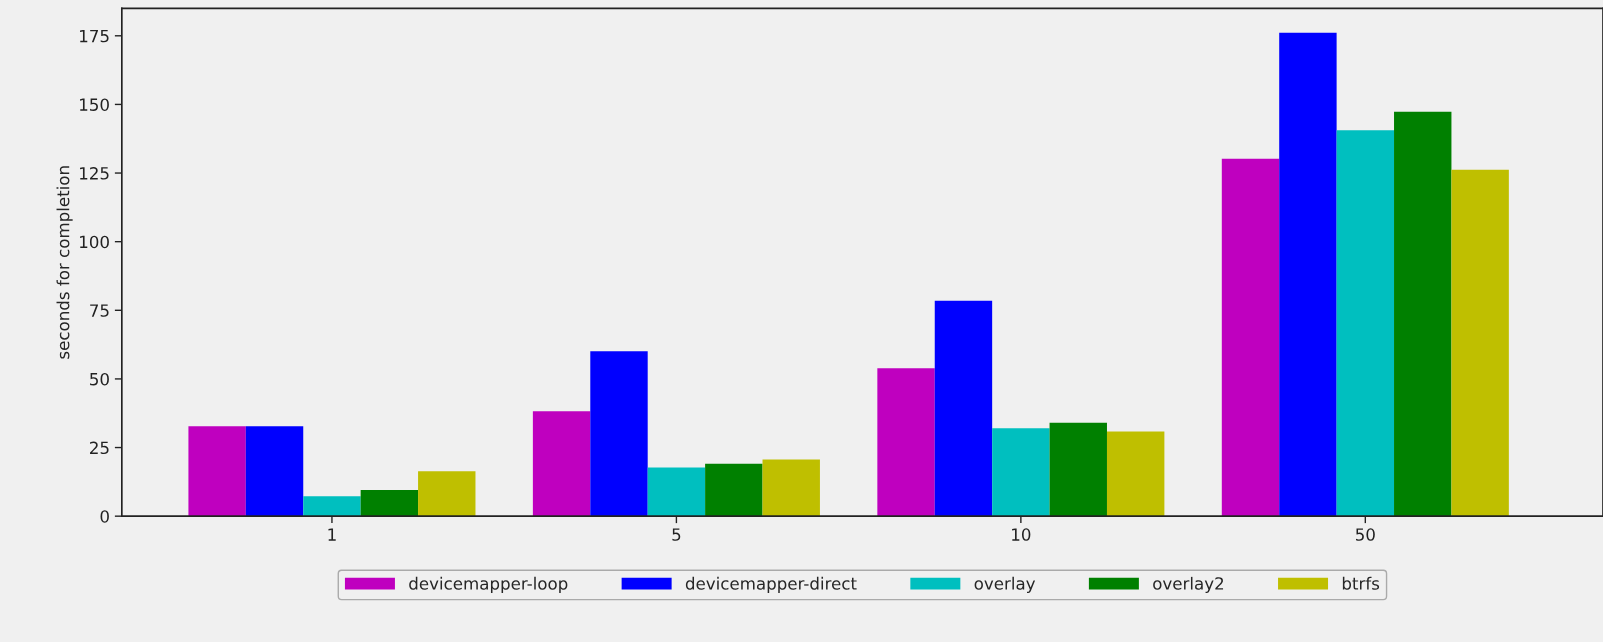 The height and width of the screenshot is (642, 1603). I want to click on legend-label: btrfs, so click(1361, 583).